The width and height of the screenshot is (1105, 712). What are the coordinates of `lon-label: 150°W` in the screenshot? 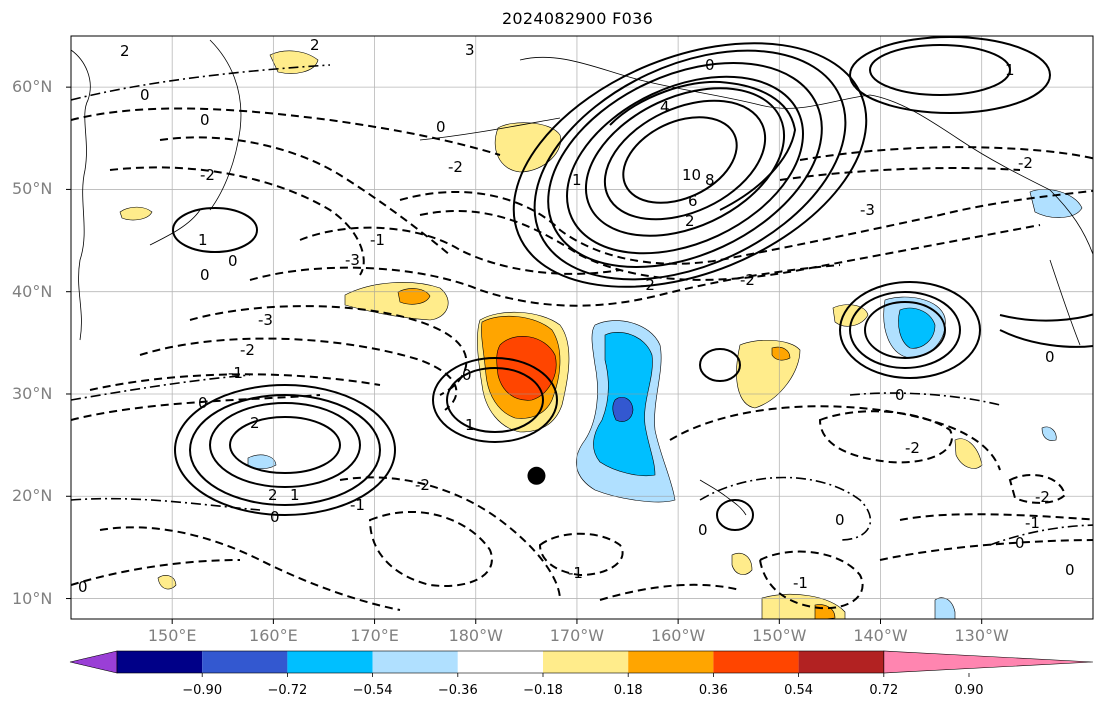 It's located at (779, 635).